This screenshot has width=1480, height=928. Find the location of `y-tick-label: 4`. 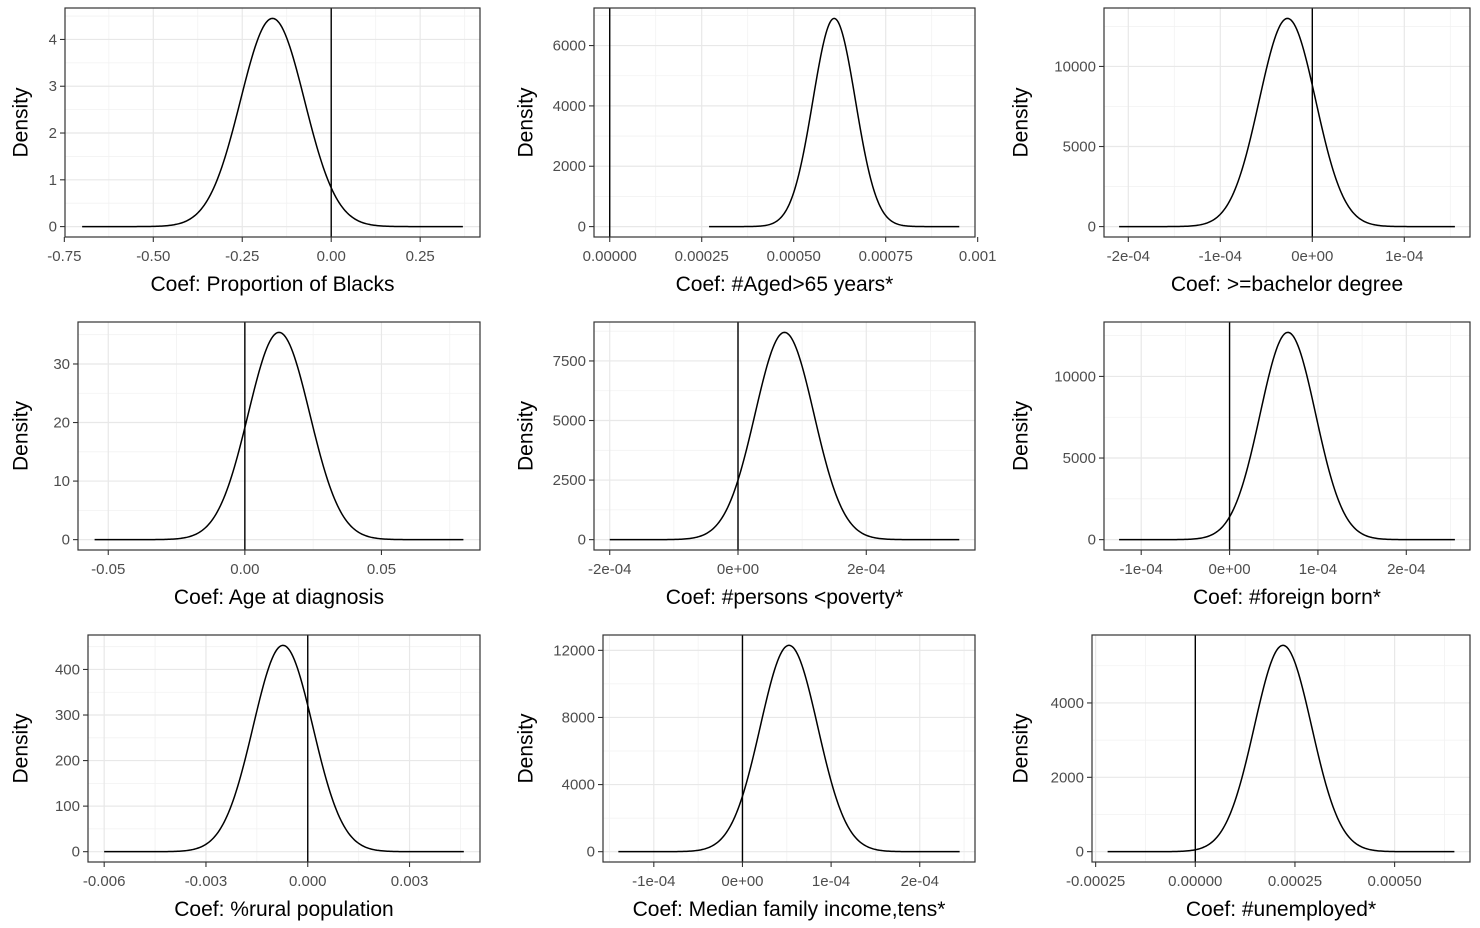

y-tick-label: 4 is located at coordinates (53, 39).